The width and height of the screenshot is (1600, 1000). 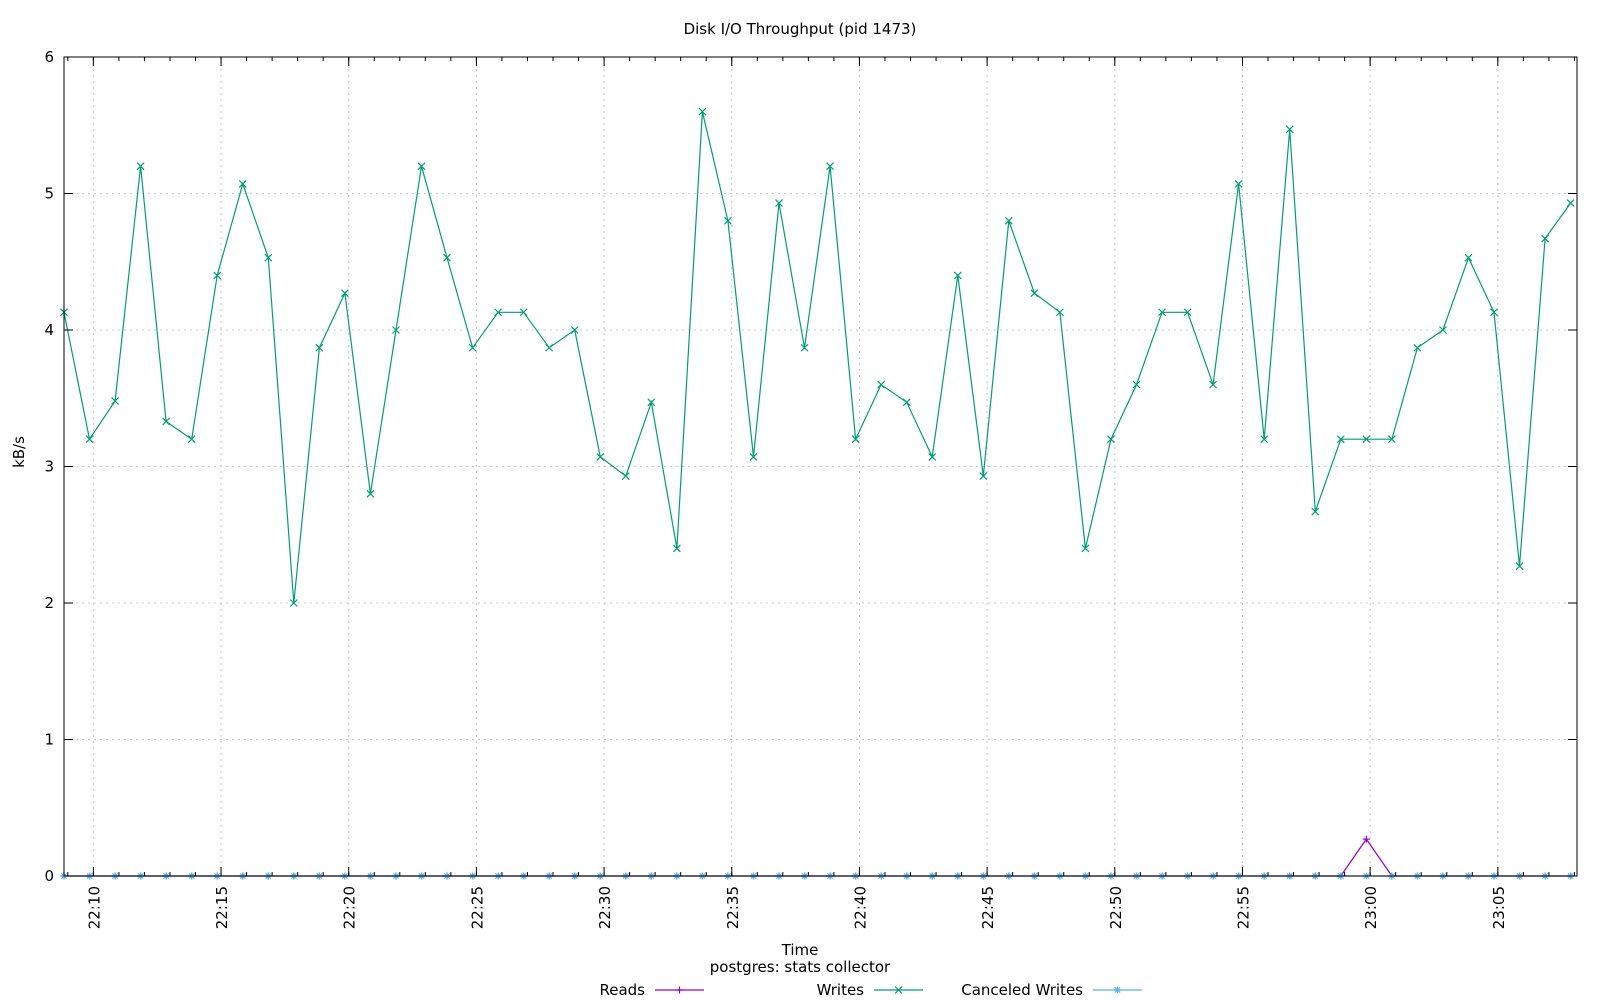 I want to click on legend-item-writes: Writes, so click(x=870, y=990).